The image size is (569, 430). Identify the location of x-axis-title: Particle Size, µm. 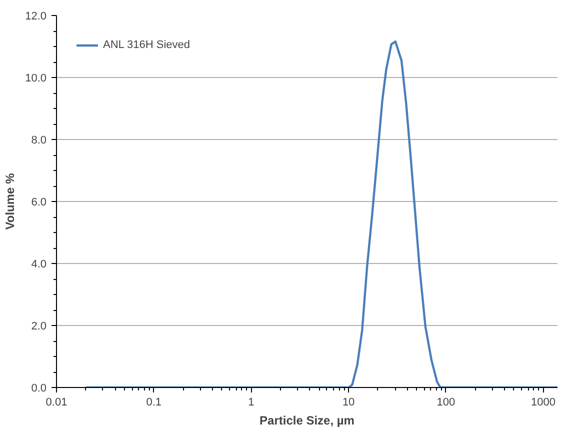
(307, 421).